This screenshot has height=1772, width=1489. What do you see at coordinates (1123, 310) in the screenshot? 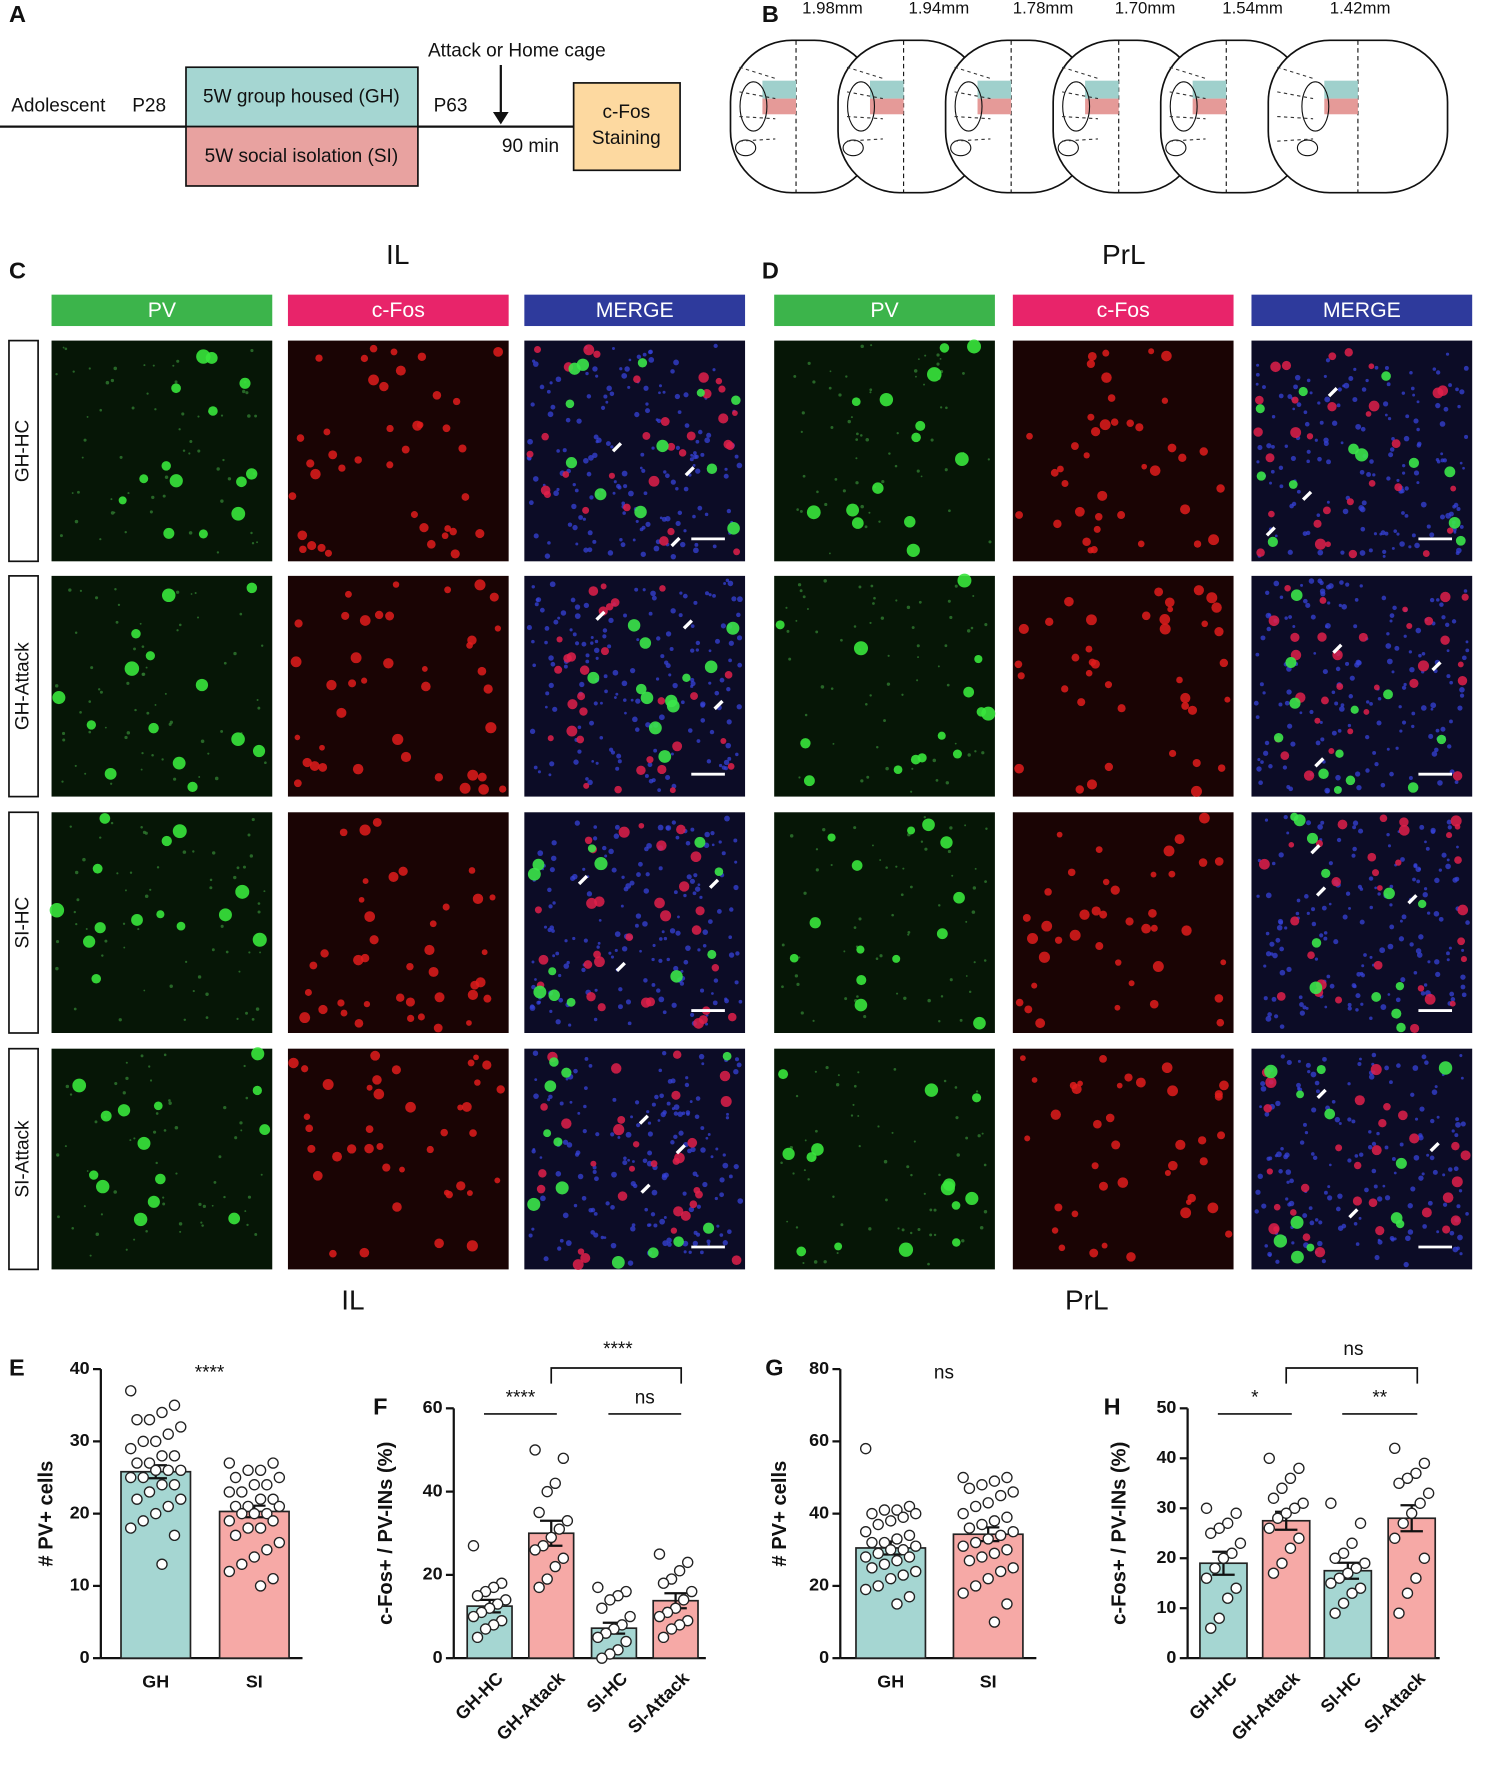
I see `channel-header` at bounding box center [1123, 310].